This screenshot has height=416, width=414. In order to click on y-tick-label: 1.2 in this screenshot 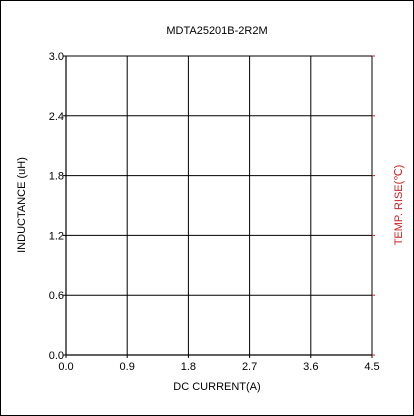, I will do `click(56, 236)`.